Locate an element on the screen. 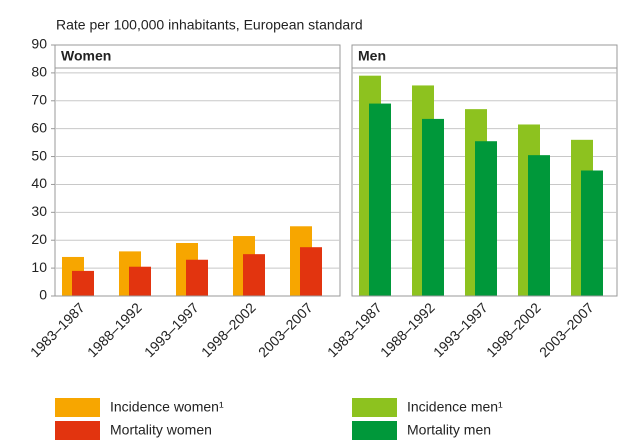 Image resolution: width=618 pixels, height=444 pixels. legend-label: Incidence men¹ is located at coordinates (455, 407).